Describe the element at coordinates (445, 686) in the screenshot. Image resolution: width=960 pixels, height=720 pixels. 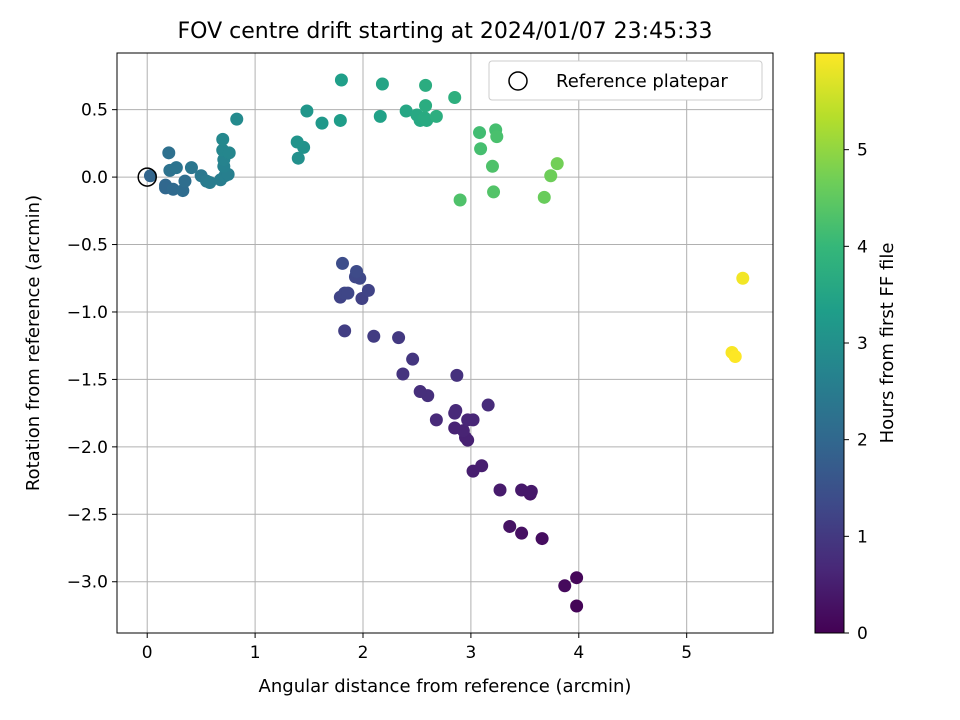
I see `x-axis-label: Angular distance from reference (arcmin)` at that location.